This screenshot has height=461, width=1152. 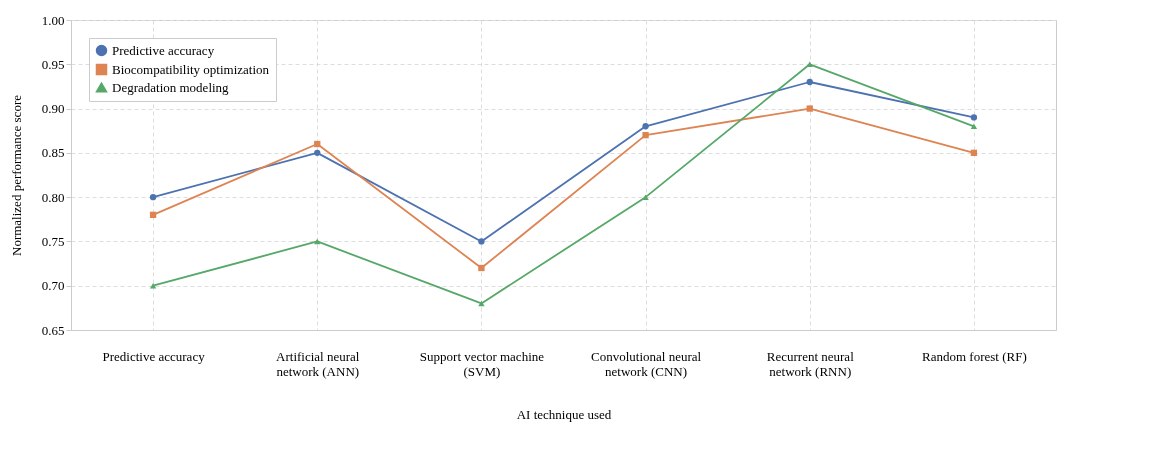 I want to click on x-tick-label: Recurrent neural network (RNN), so click(x=810, y=363).